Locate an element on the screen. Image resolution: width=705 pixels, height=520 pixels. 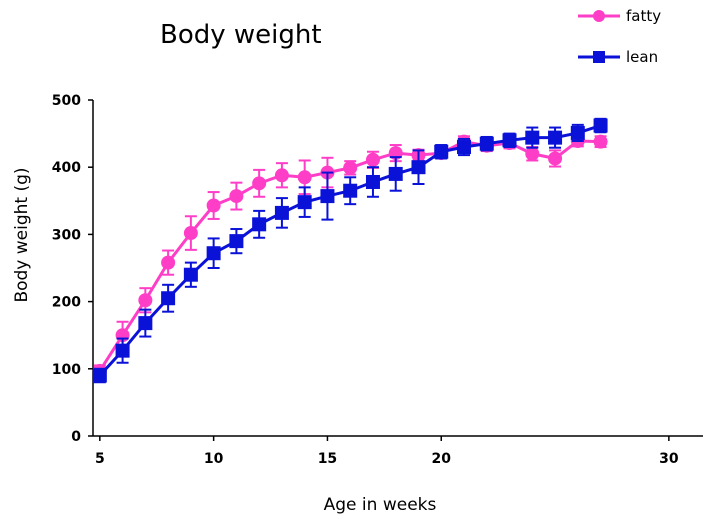
y-tick-label: 100 is located at coordinates (66, 370).